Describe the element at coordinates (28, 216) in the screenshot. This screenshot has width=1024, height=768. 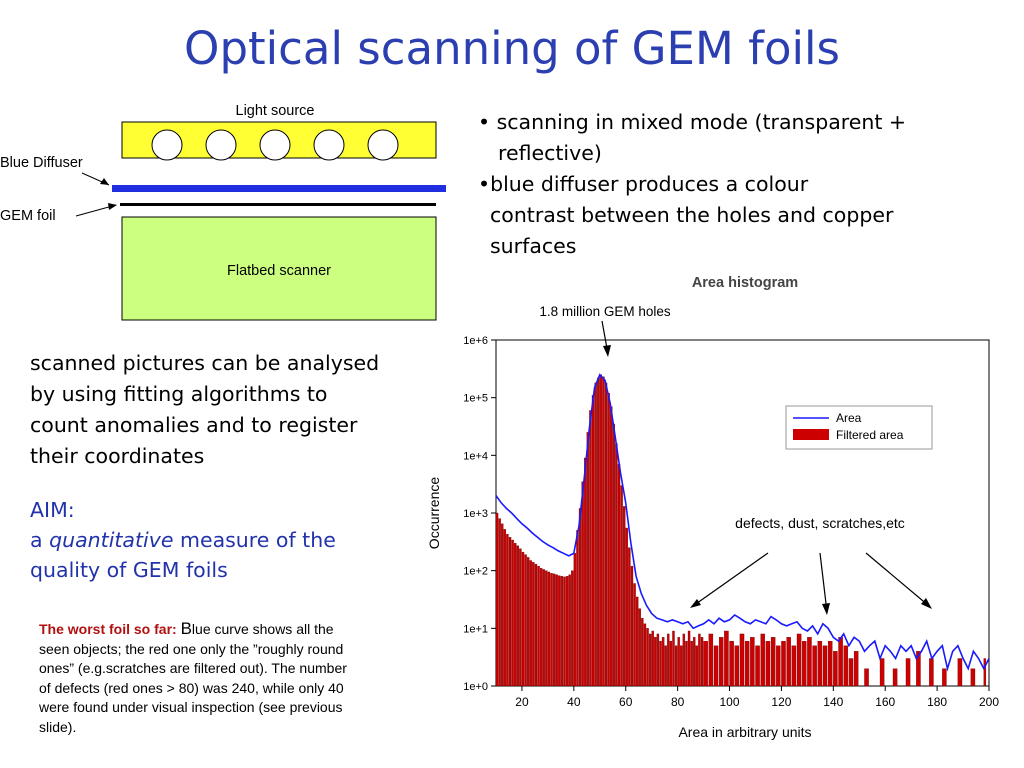
I see `gem-foil-label: GEM foil` at that location.